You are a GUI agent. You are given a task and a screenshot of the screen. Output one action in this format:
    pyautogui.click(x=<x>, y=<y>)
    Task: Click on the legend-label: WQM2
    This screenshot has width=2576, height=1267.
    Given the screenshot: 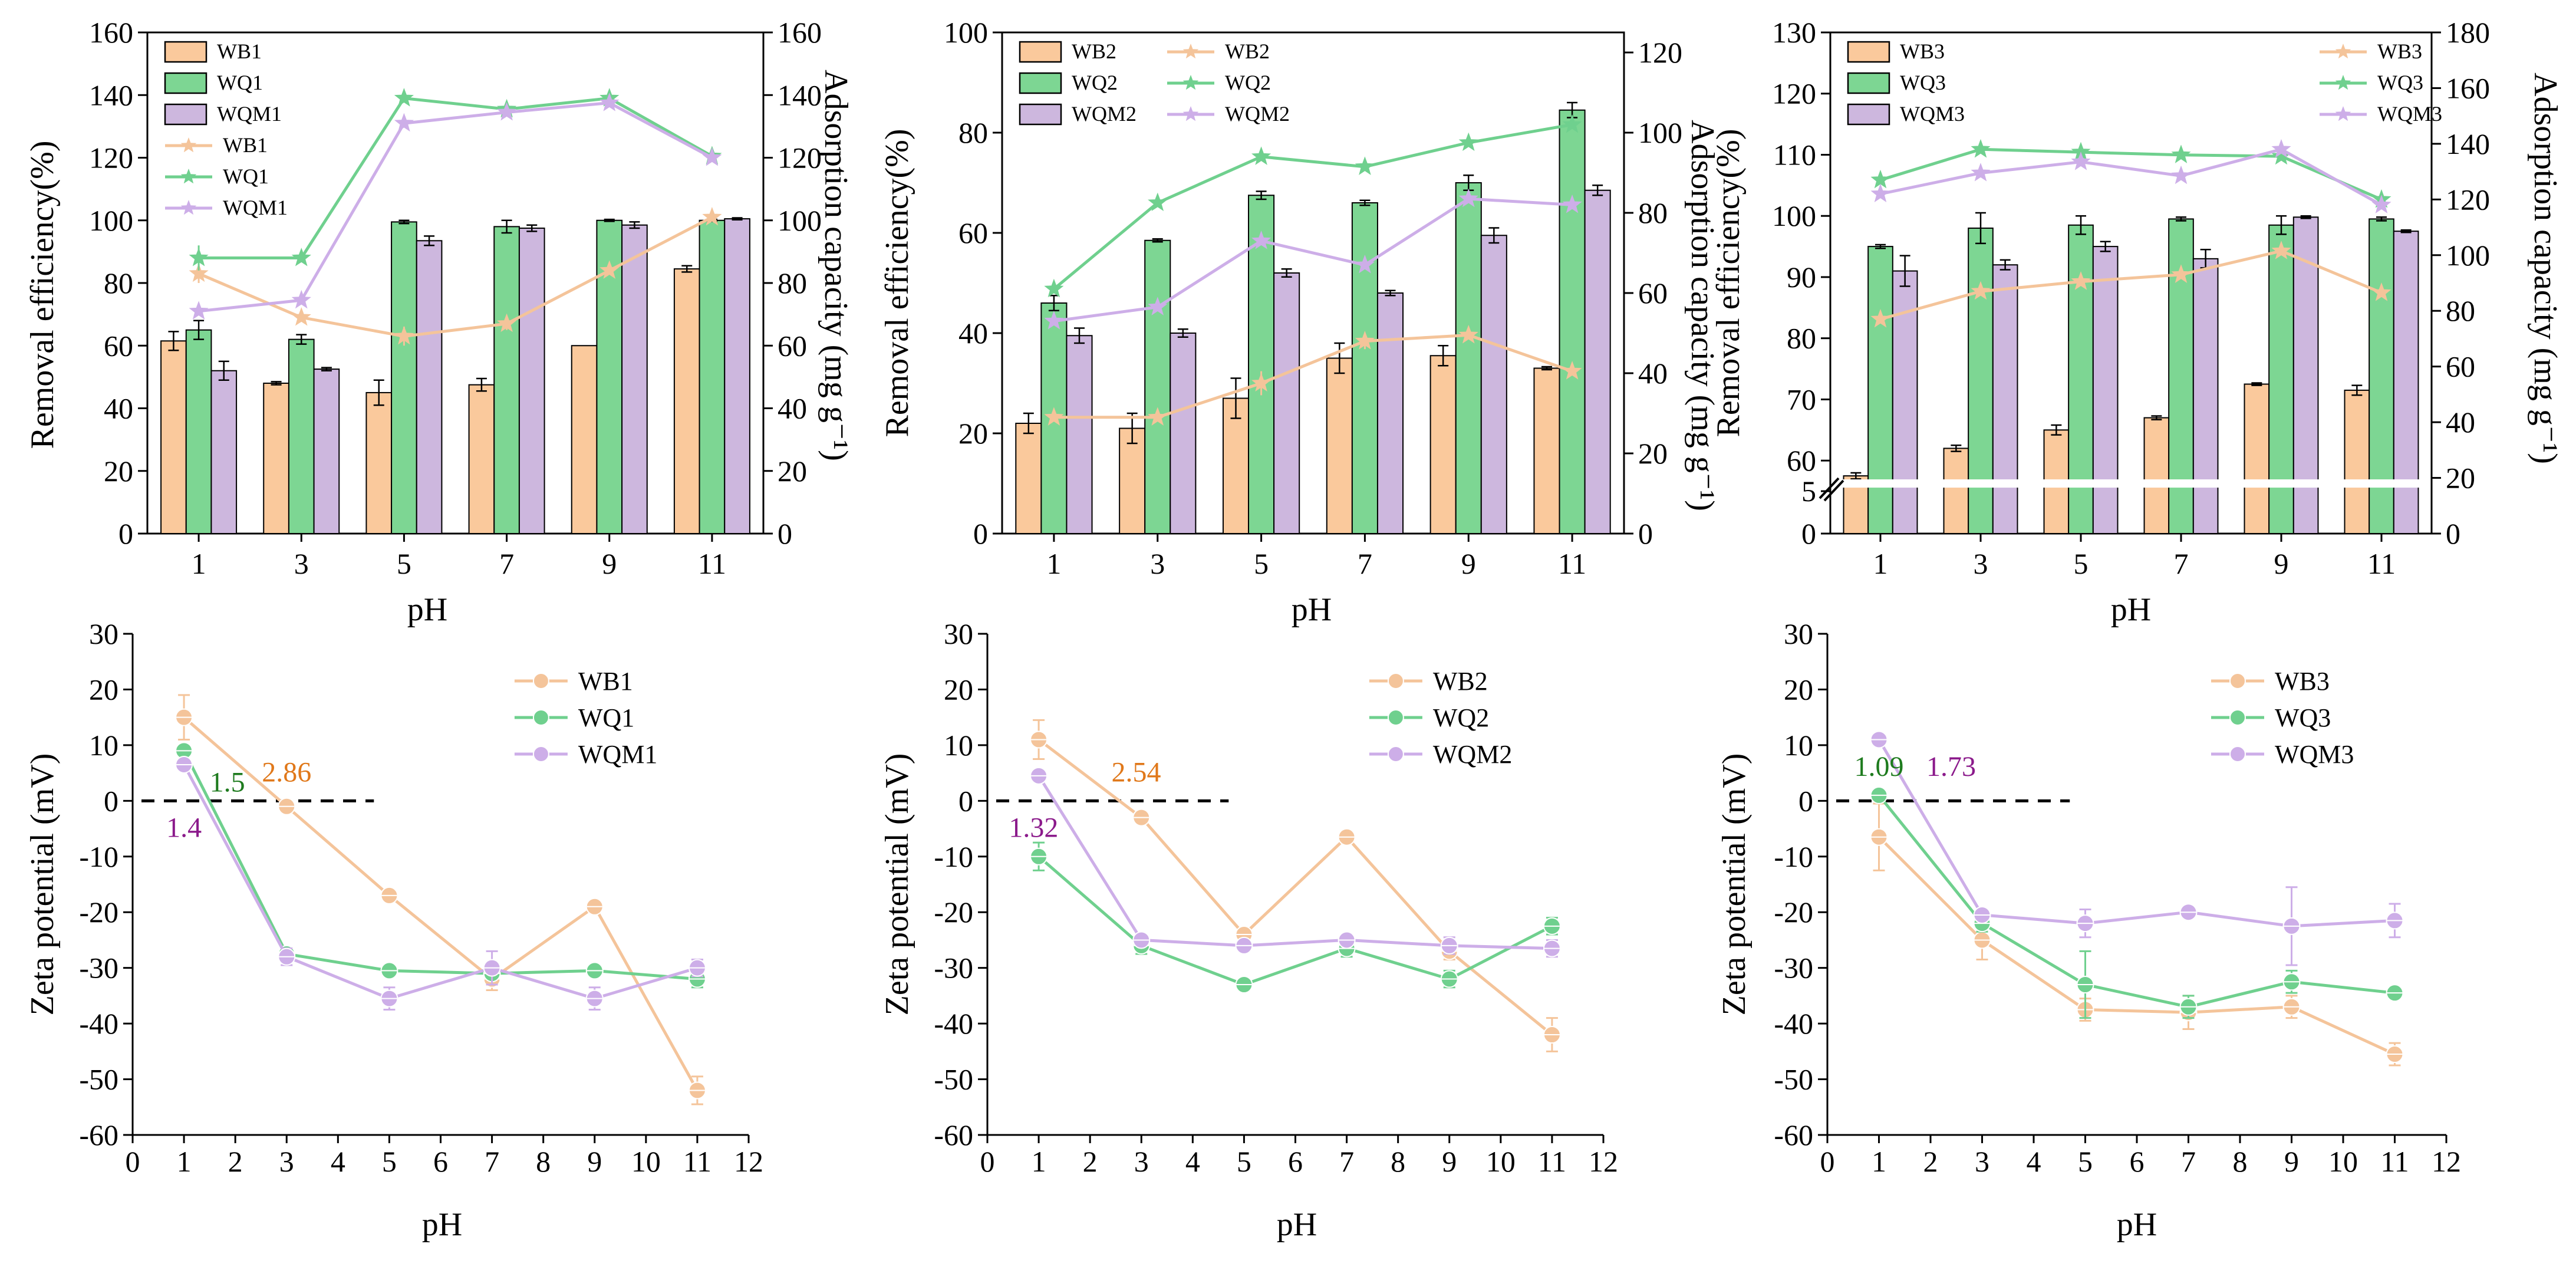 What is the action you would take?
    pyautogui.click(x=1472, y=754)
    